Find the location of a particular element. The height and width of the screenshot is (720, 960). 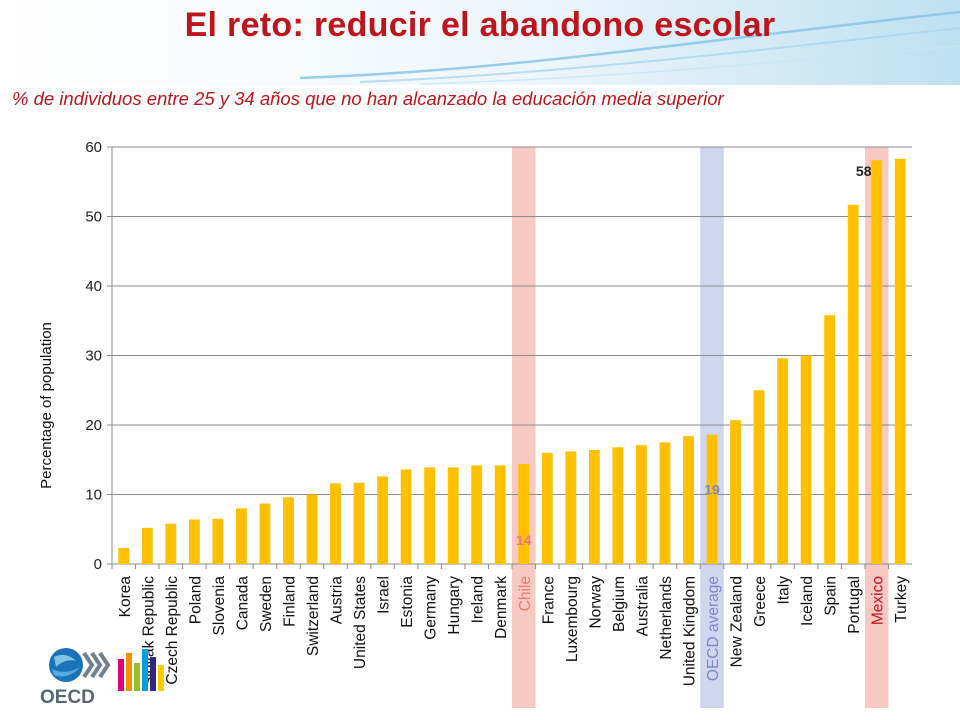

x-category-label: Austria is located at coordinates (337, 600).